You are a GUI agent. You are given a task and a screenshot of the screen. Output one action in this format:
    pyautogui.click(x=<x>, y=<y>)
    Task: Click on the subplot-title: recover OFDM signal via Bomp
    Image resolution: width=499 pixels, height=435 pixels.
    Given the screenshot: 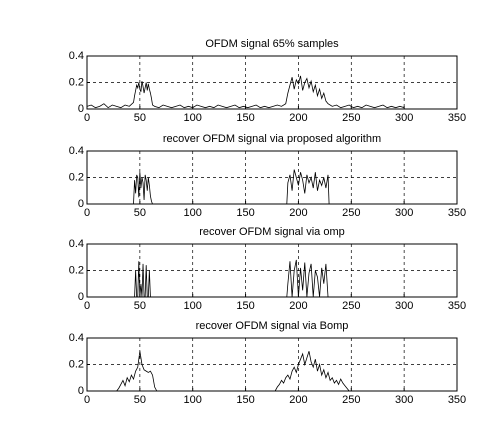 What is the action you would take?
    pyautogui.click(x=272, y=326)
    